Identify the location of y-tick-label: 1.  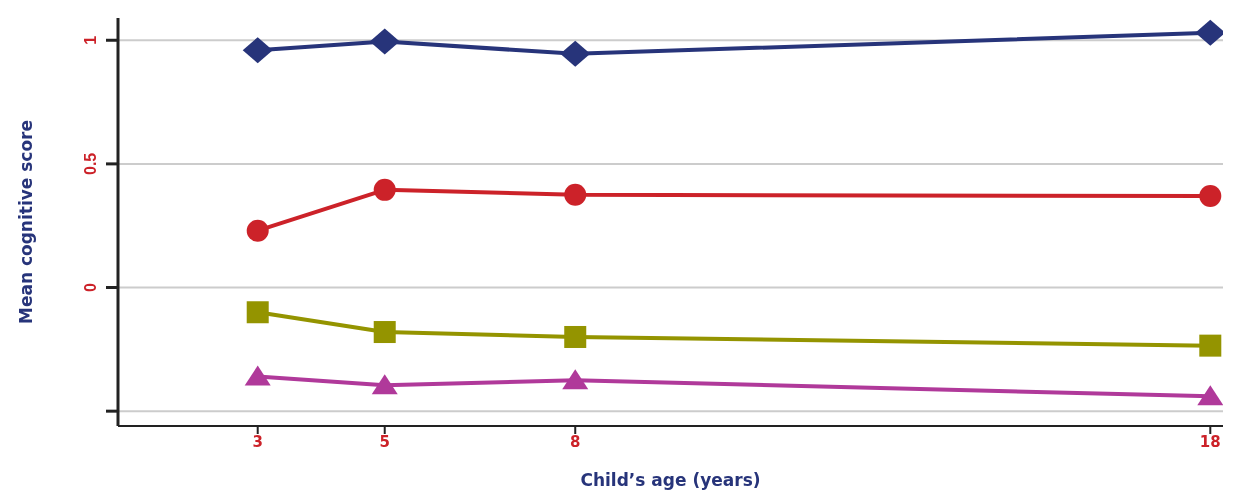
(90, 40).